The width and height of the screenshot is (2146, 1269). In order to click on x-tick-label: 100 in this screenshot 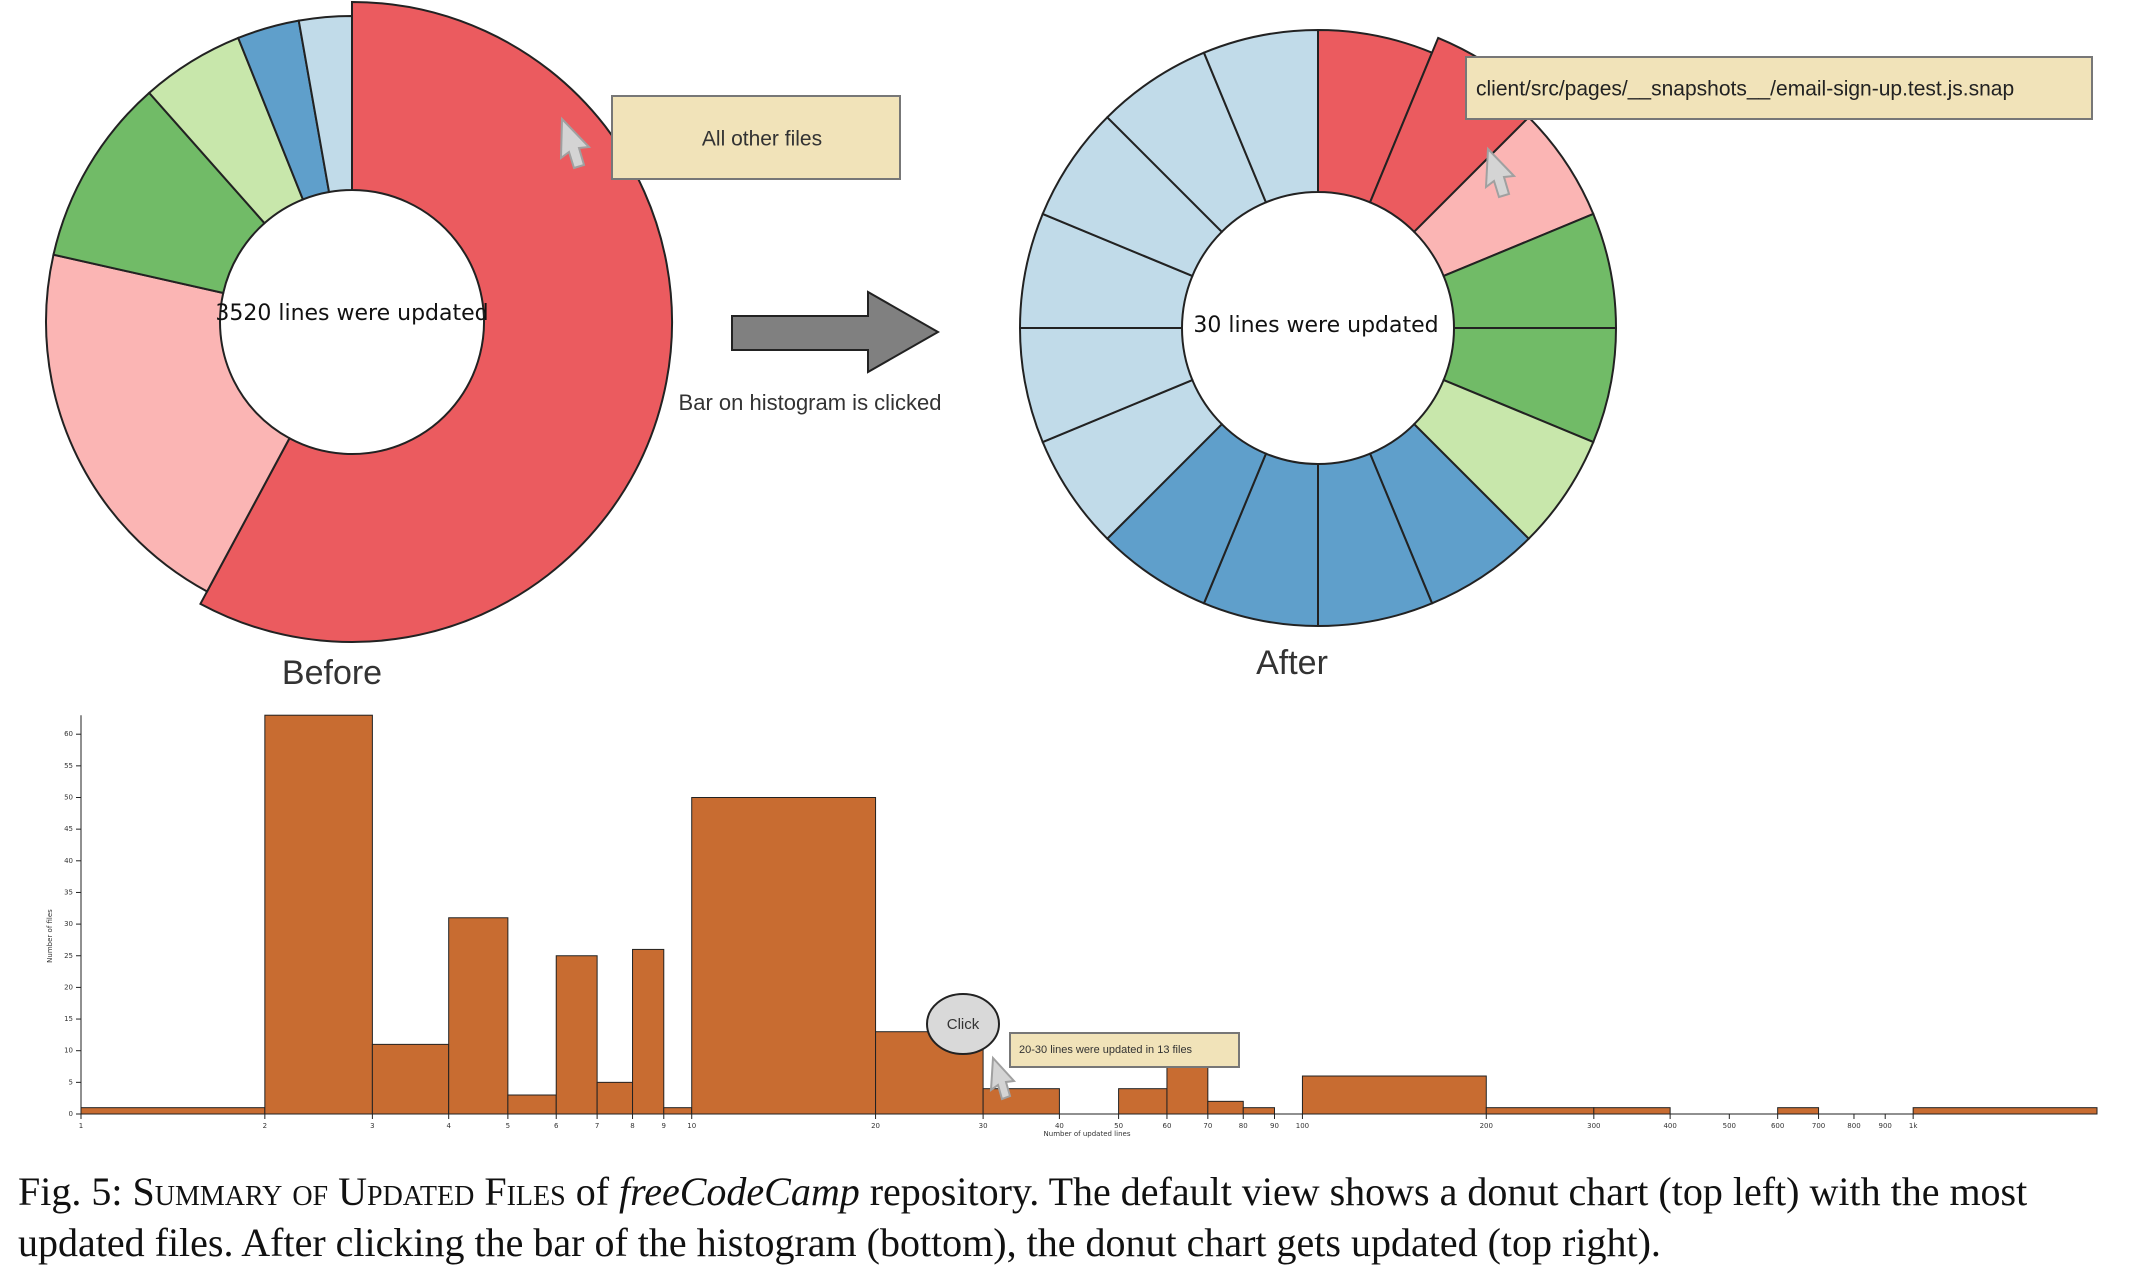, I will do `click(1302, 1126)`.